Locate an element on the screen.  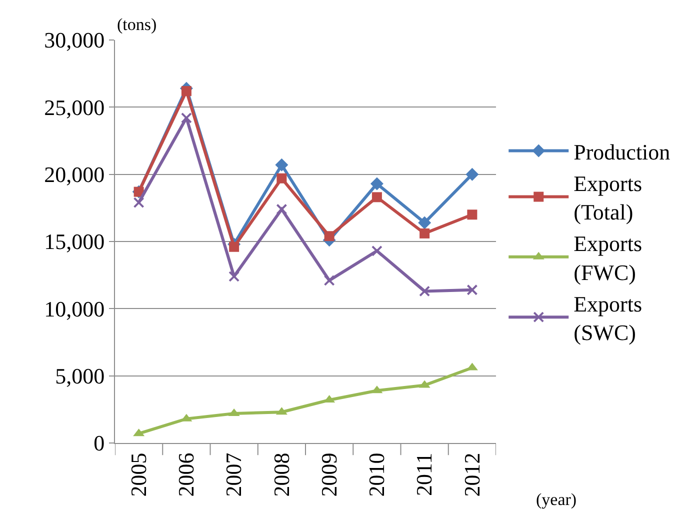
x-tick-label: 2005 is located at coordinates (138, 474).